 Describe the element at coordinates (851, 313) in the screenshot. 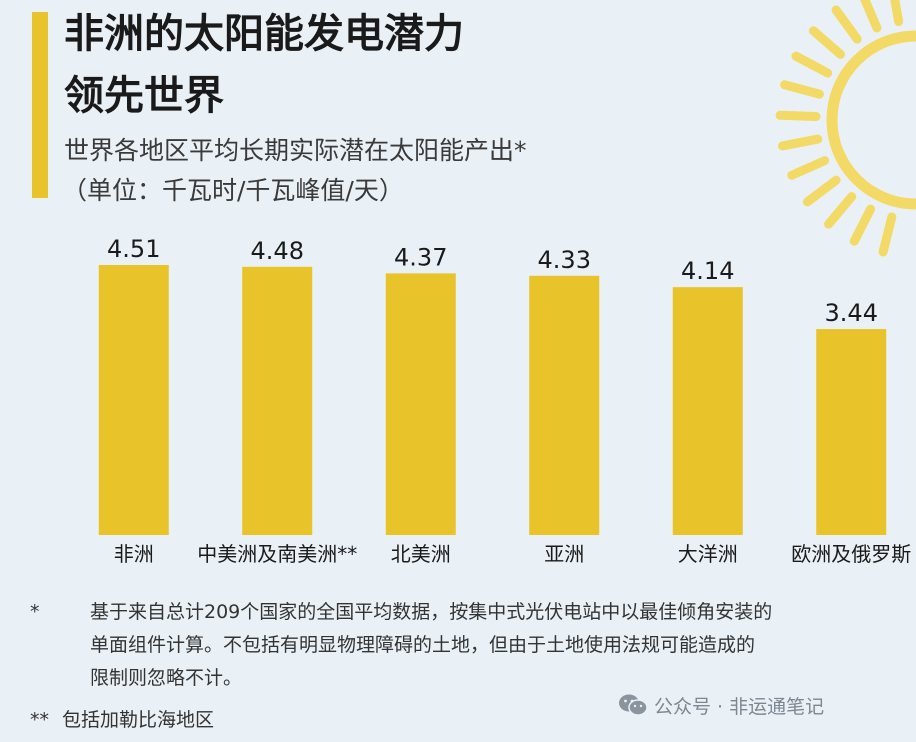

I see `value-label-5: 3.44` at that location.